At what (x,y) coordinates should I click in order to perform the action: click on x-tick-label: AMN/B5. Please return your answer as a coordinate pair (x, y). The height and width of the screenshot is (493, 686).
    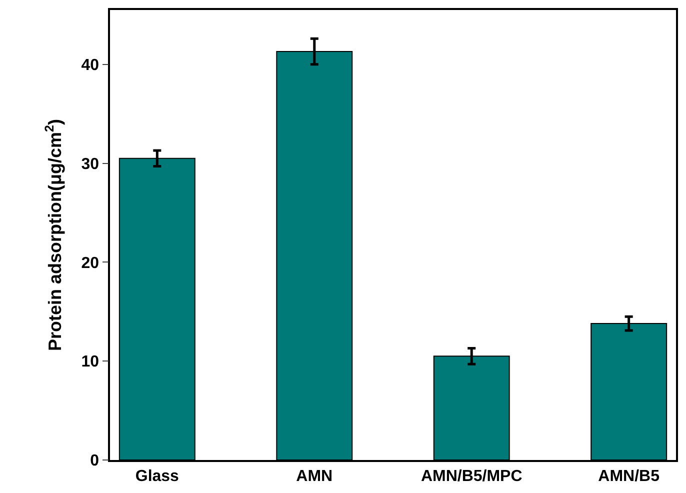
    Looking at the image, I should click on (629, 476).